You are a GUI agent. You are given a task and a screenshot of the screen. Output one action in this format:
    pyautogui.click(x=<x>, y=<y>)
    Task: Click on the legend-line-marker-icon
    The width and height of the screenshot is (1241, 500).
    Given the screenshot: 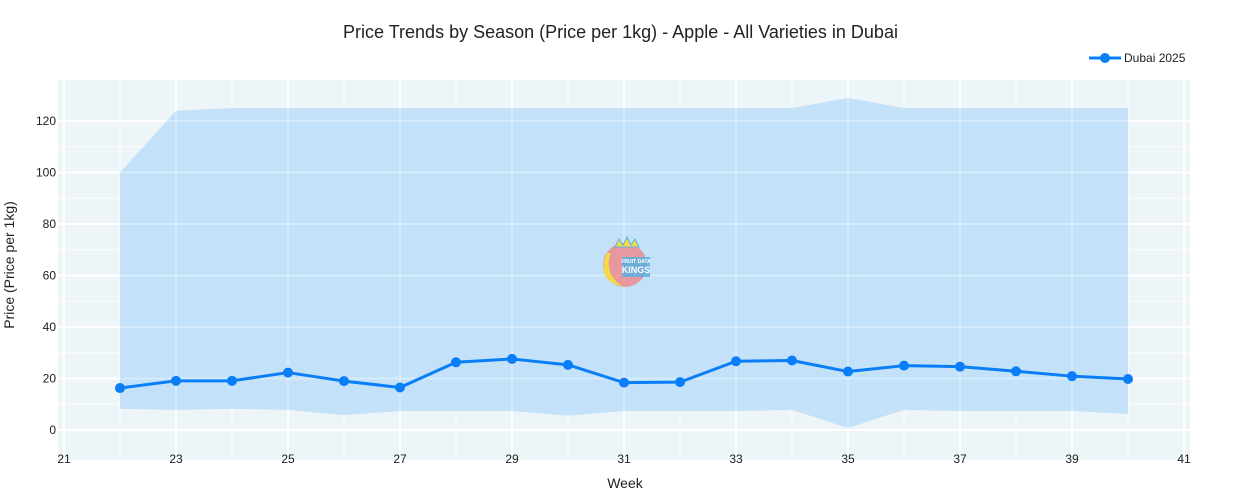 What is the action you would take?
    pyautogui.click(x=1105, y=58)
    